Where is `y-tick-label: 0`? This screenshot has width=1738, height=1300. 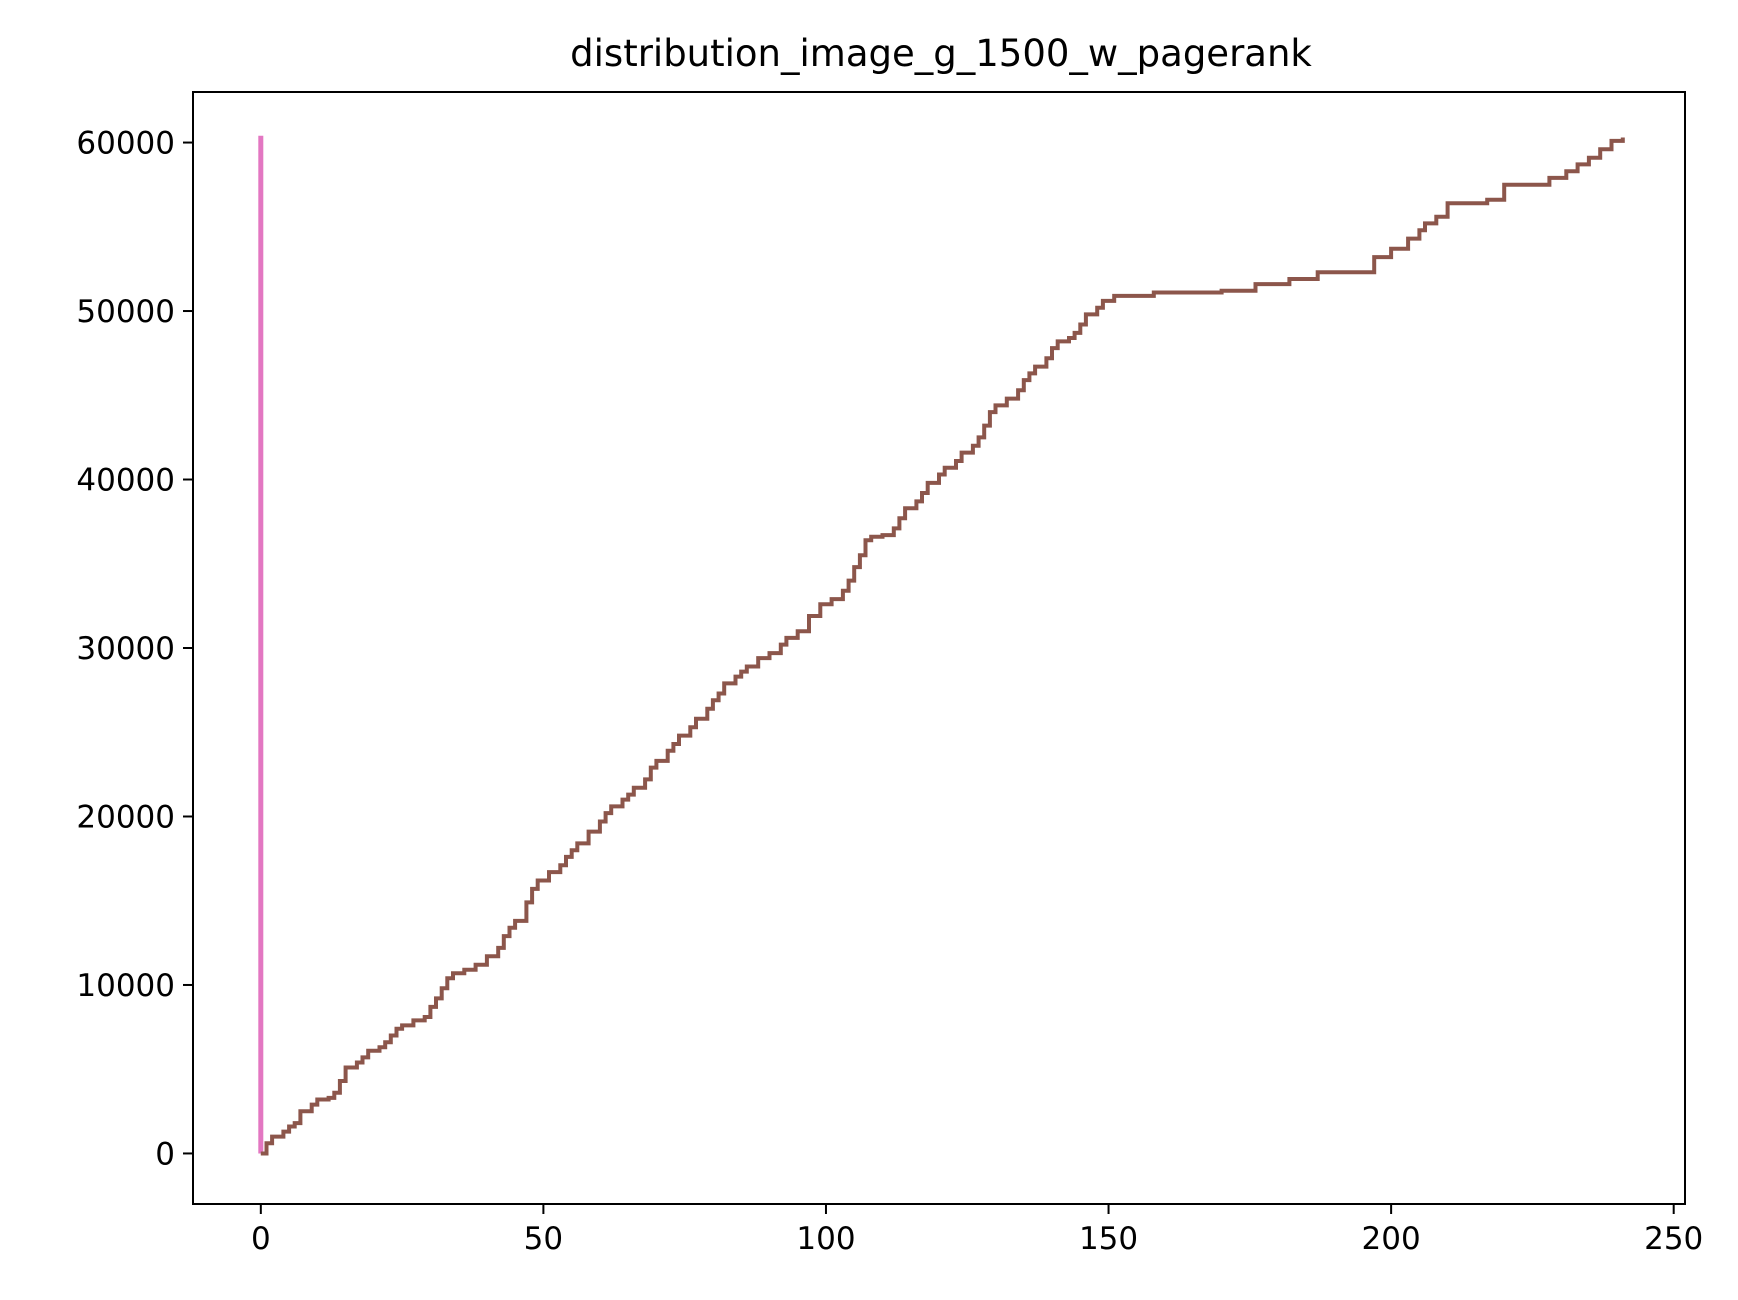 y-tick-label: 0 is located at coordinates (165, 1154).